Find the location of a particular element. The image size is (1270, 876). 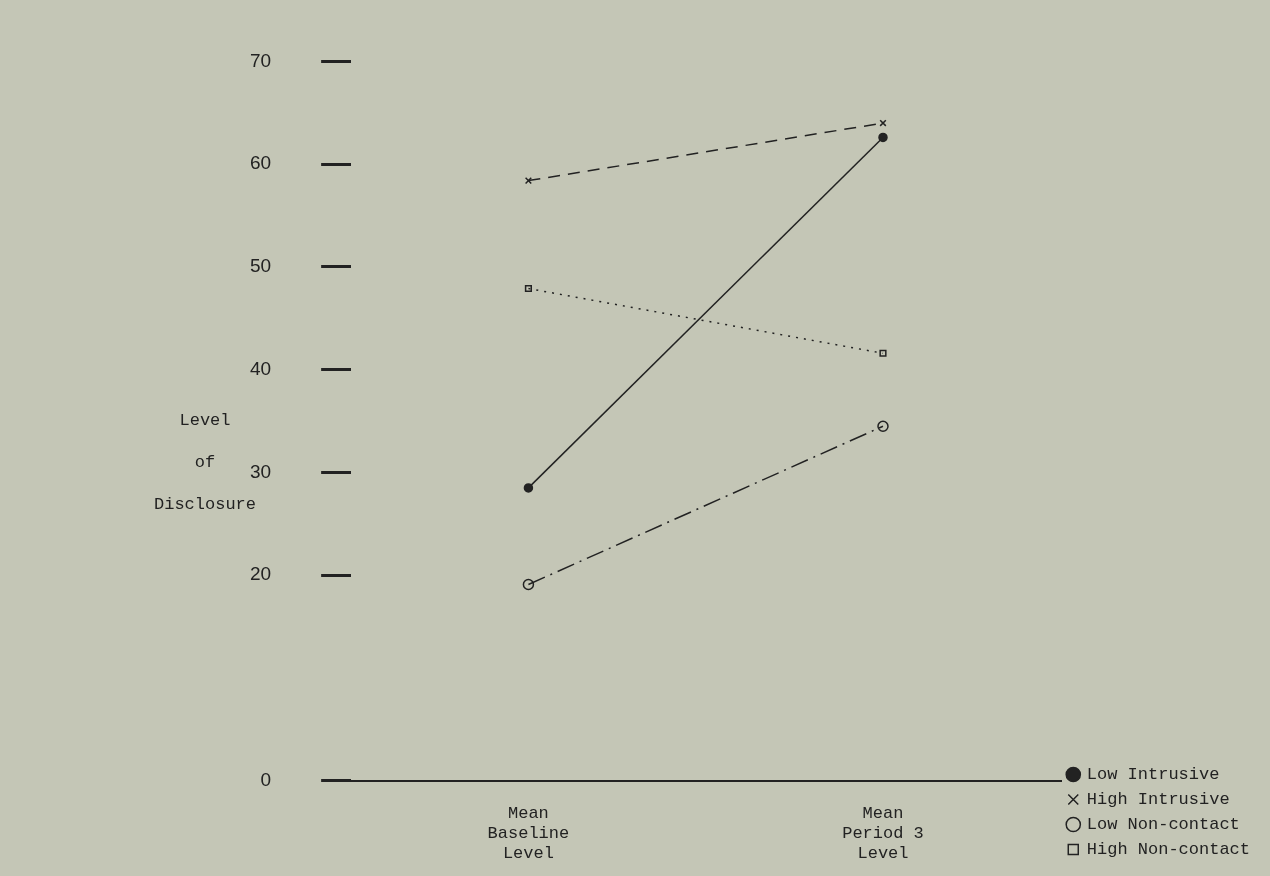

legend-label: Low Intrusive is located at coordinates (1153, 774).